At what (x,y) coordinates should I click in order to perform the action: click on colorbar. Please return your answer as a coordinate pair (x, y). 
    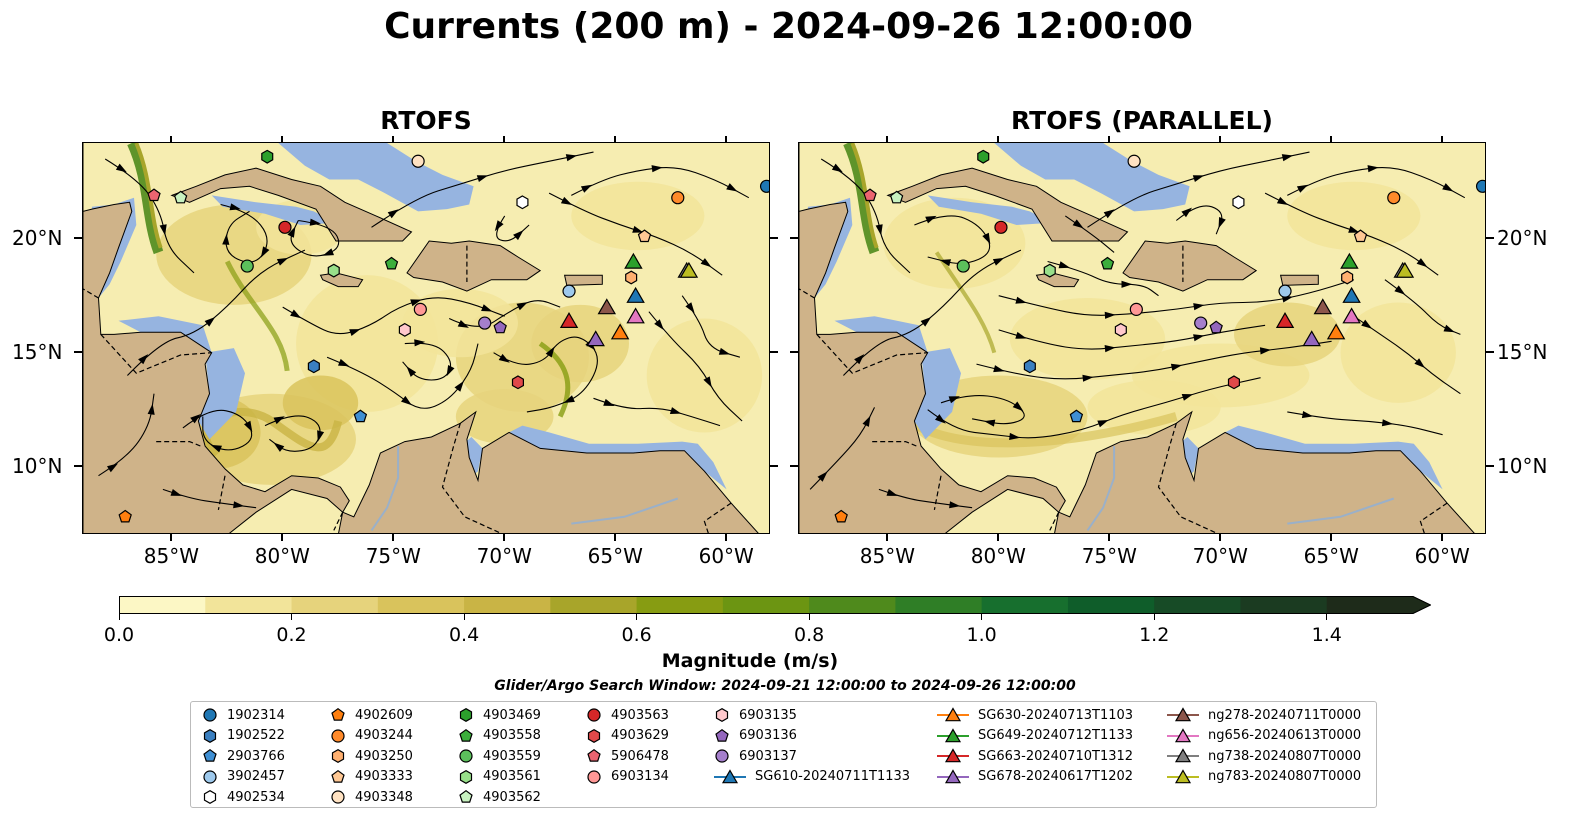
    Looking at the image, I should click on (775, 605).